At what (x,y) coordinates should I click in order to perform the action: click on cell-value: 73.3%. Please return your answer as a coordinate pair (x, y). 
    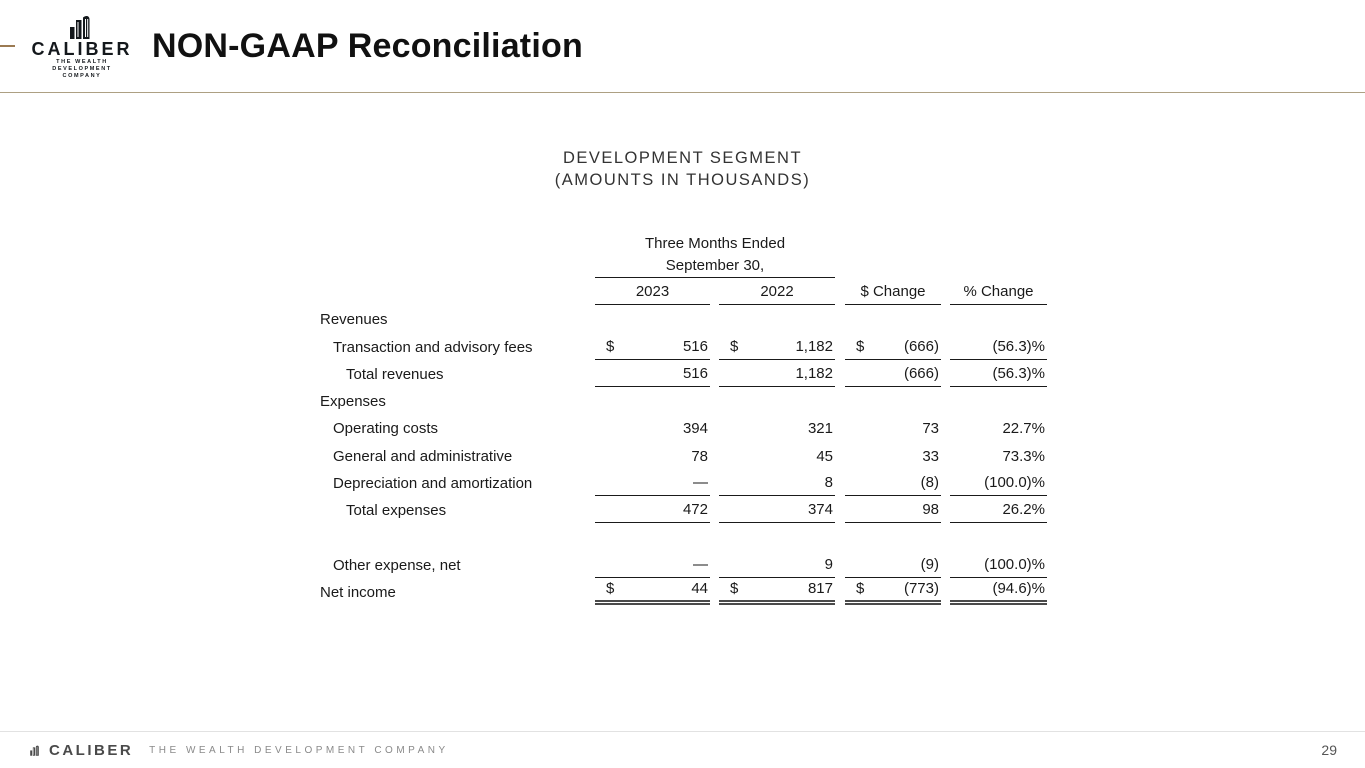
    Looking at the image, I should click on (1023, 456).